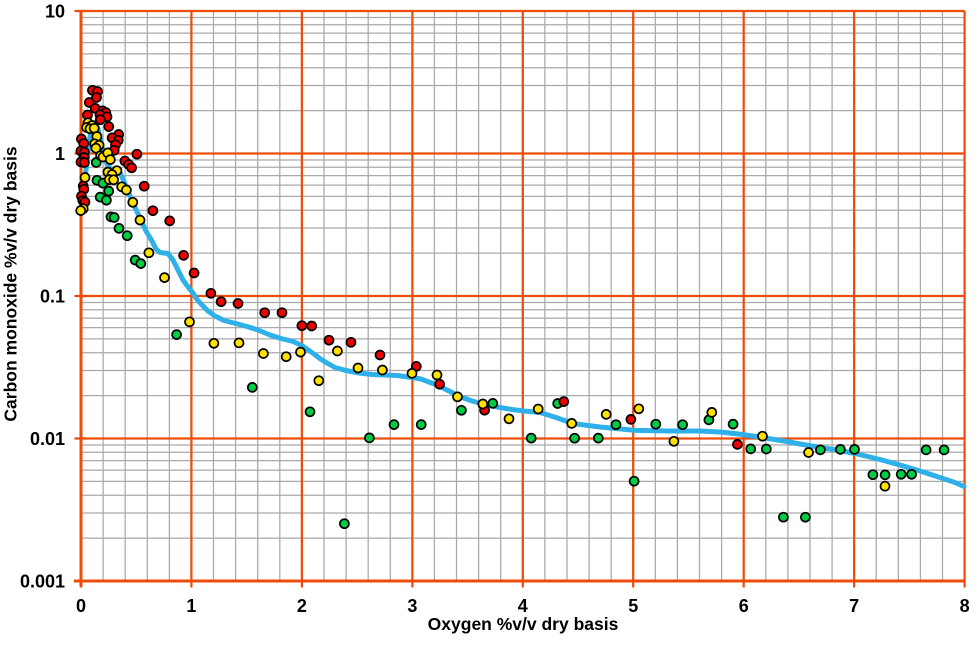 This screenshot has width=979, height=646. I want to click on svg-text: 5, so click(633, 606).